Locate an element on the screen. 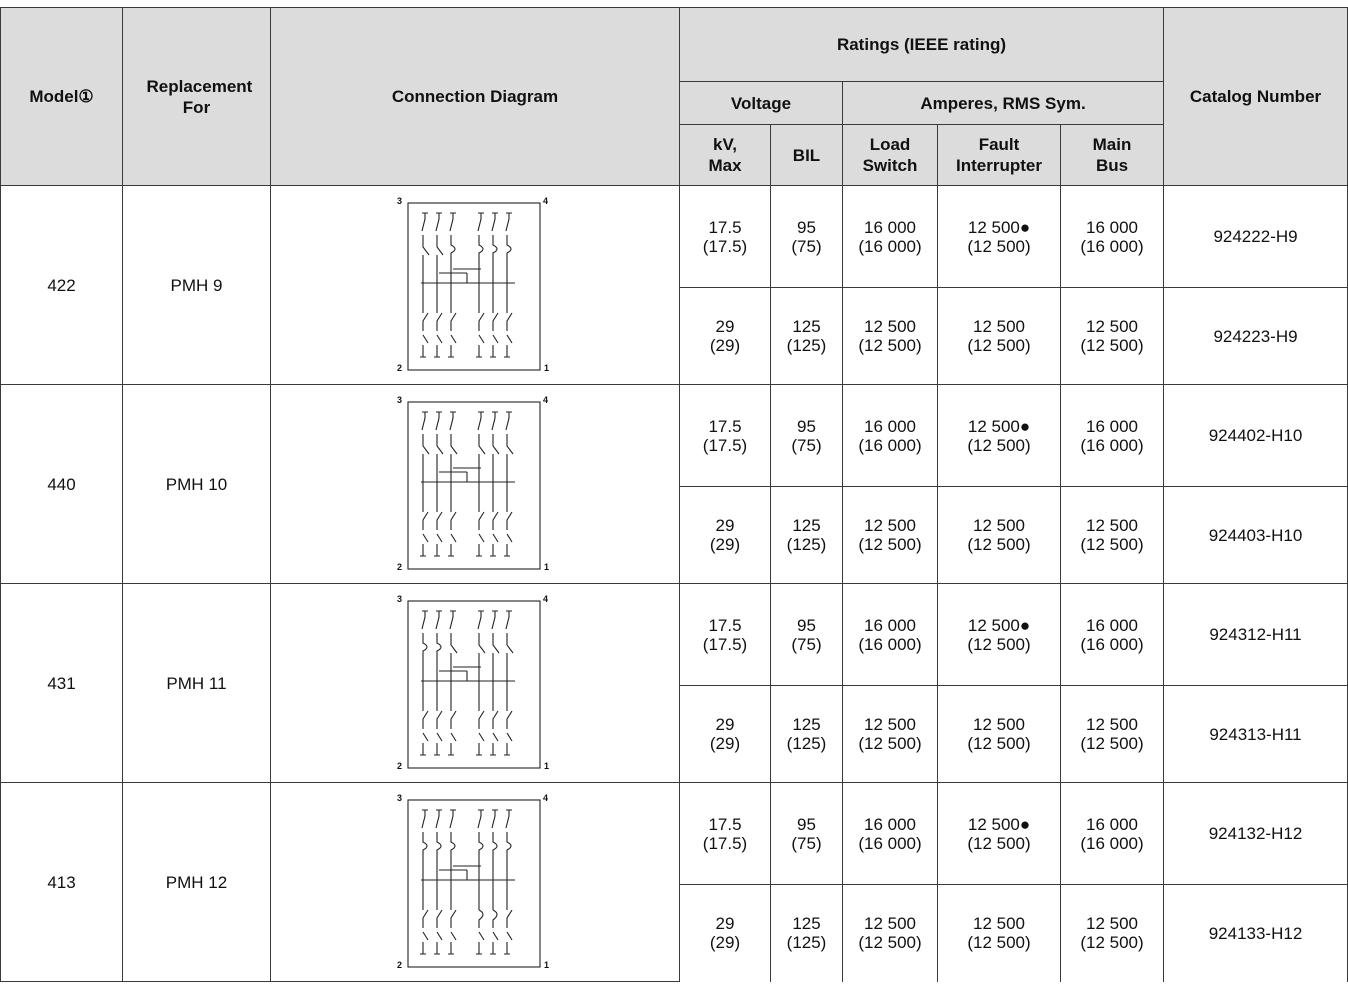 This screenshot has height=987, width=1348. catalog-number-cell: 924312-H11 is located at coordinates (1255, 634).